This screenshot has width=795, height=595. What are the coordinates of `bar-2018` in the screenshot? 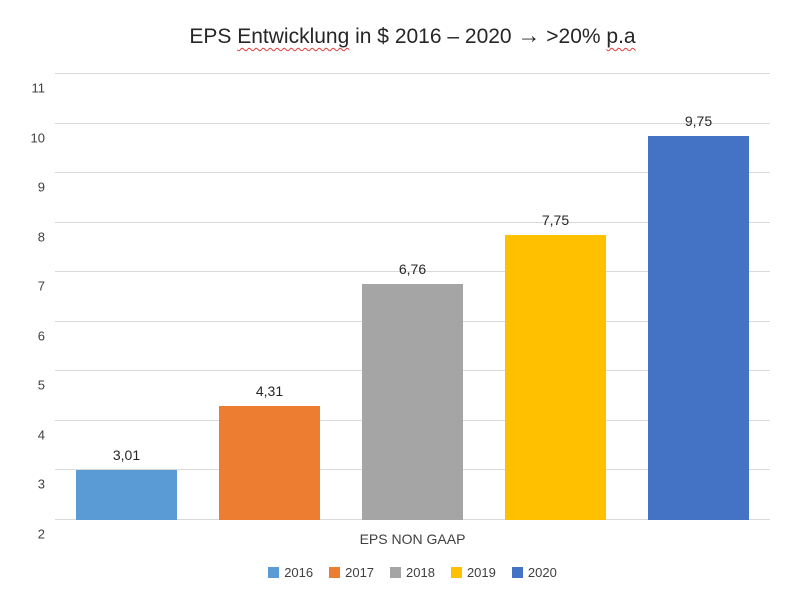 It's located at (412, 402).